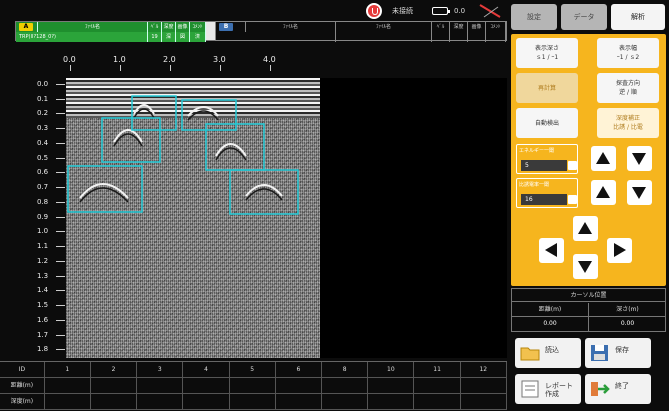 The width and height of the screenshot is (669, 411). Describe the element at coordinates (22, 369) in the screenshot. I see `id-header: ID` at that location.